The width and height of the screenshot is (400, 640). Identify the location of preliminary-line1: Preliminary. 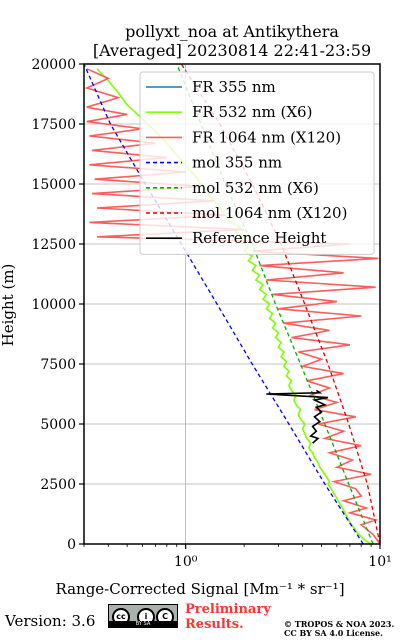
(228, 609).